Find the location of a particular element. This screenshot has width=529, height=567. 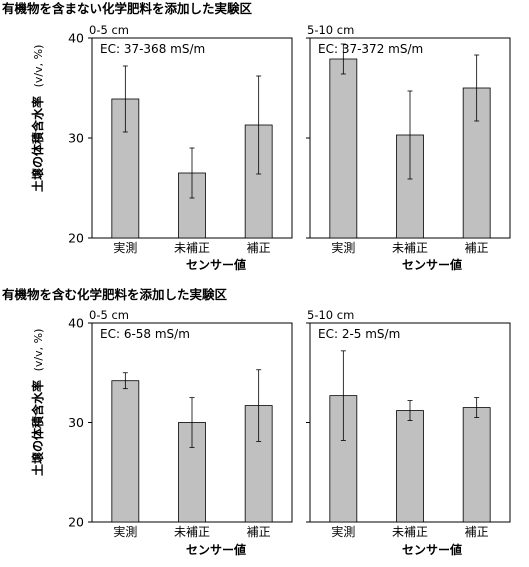

section-2-title: 有機物を含む化学肥料を添加した実験区 is located at coordinates (115, 294).